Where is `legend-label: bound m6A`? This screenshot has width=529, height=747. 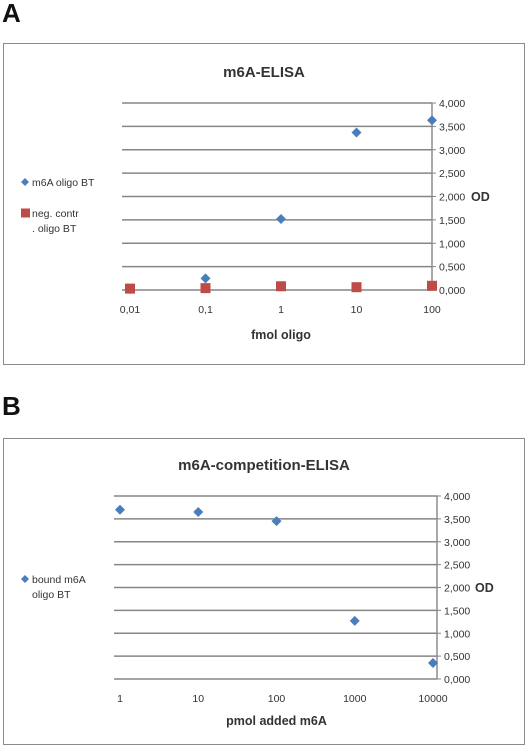
legend-label: bound m6A is located at coordinates (59, 580).